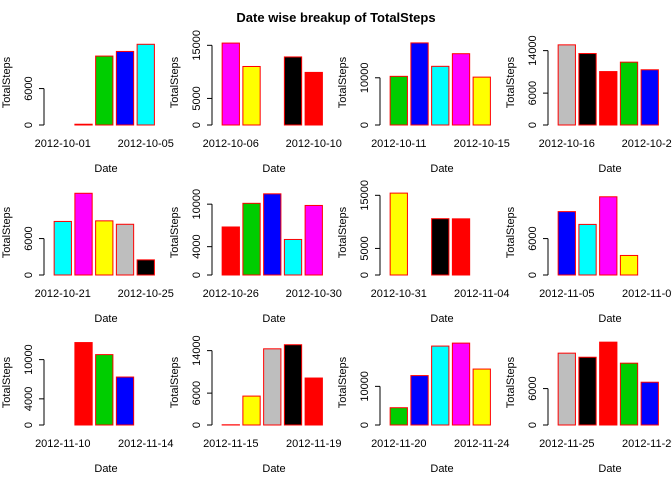 The height and width of the screenshot is (480, 672). Describe the element at coordinates (398, 144) in the screenshot. I see `x-tick-label: 2012-10-11` at that location.